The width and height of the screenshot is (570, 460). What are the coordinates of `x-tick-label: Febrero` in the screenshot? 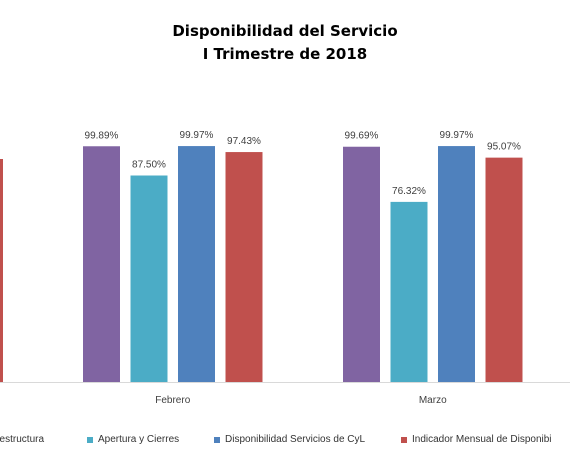 It's located at (172, 400).